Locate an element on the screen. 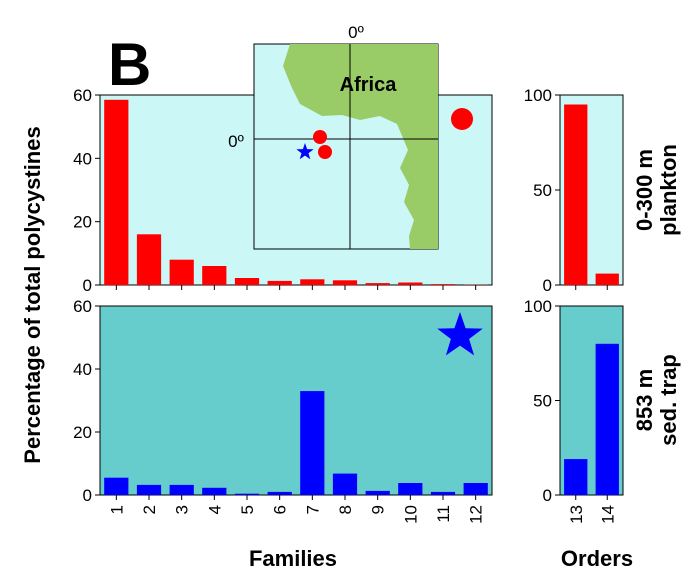 The height and width of the screenshot is (584, 693). y-tick-label-families-trap-40: 40 is located at coordinates (82, 369).